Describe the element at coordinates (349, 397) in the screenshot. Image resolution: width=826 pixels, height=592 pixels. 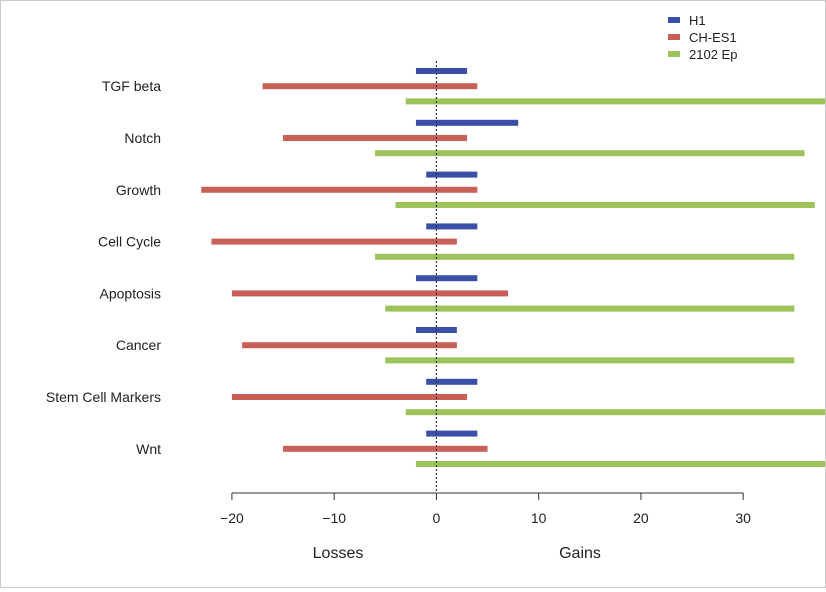
I see `bar-ch-es1-stem-cell-markers` at that location.